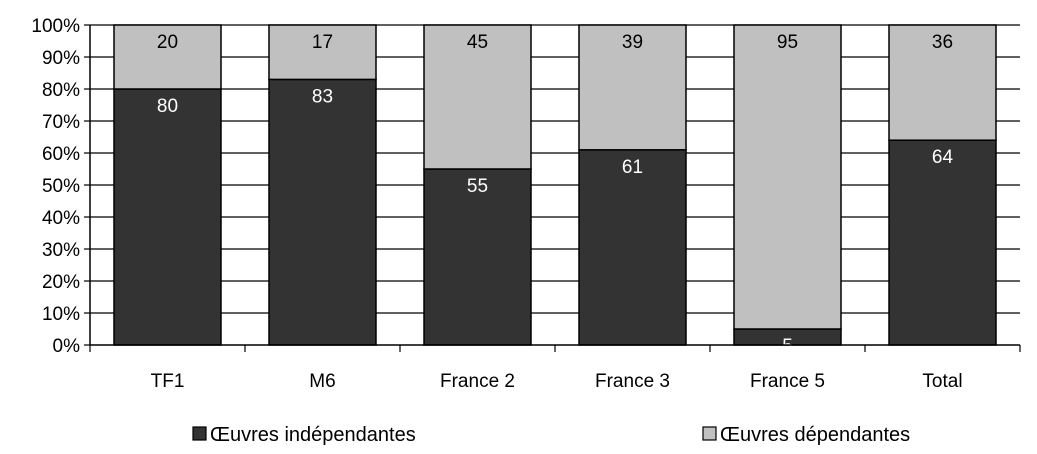  What do you see at coordinates (67, 346) in the screenshot?
I see `y-tick-label: 0%` at bounding box center [67, 346].